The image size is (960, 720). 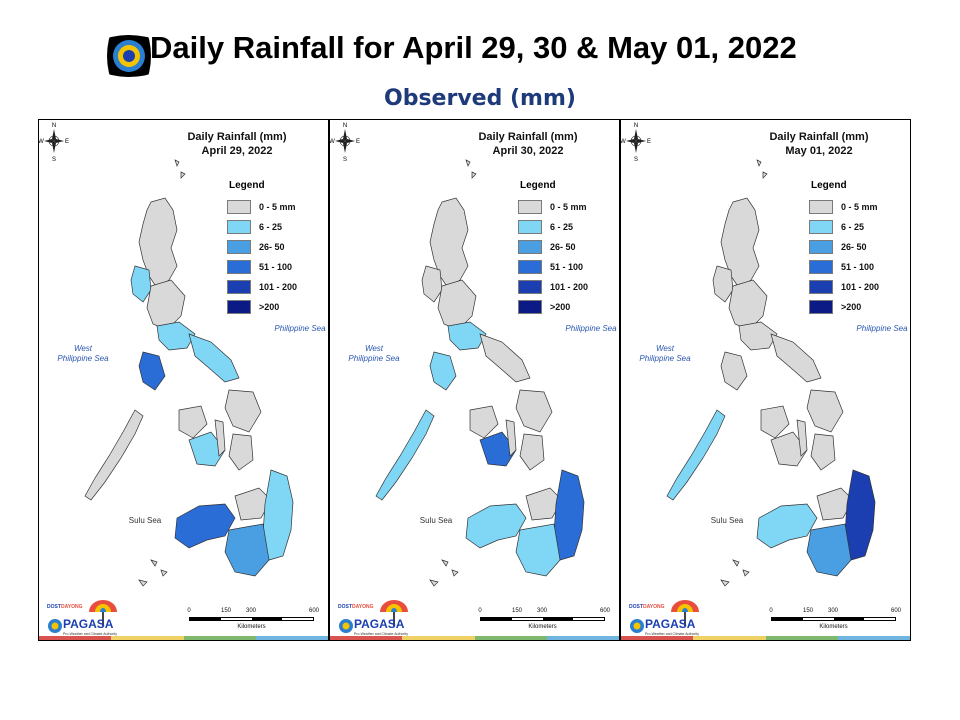 I want to click on region-mindanao-east, so click(x=860, y=515).